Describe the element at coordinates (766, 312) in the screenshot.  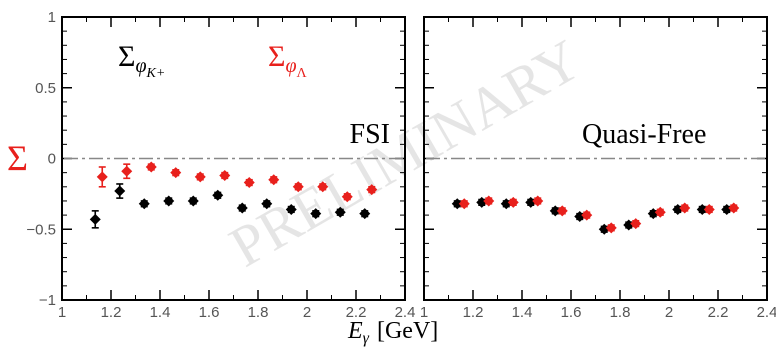
I see `right-x-tick-label: 2.4` at that location.